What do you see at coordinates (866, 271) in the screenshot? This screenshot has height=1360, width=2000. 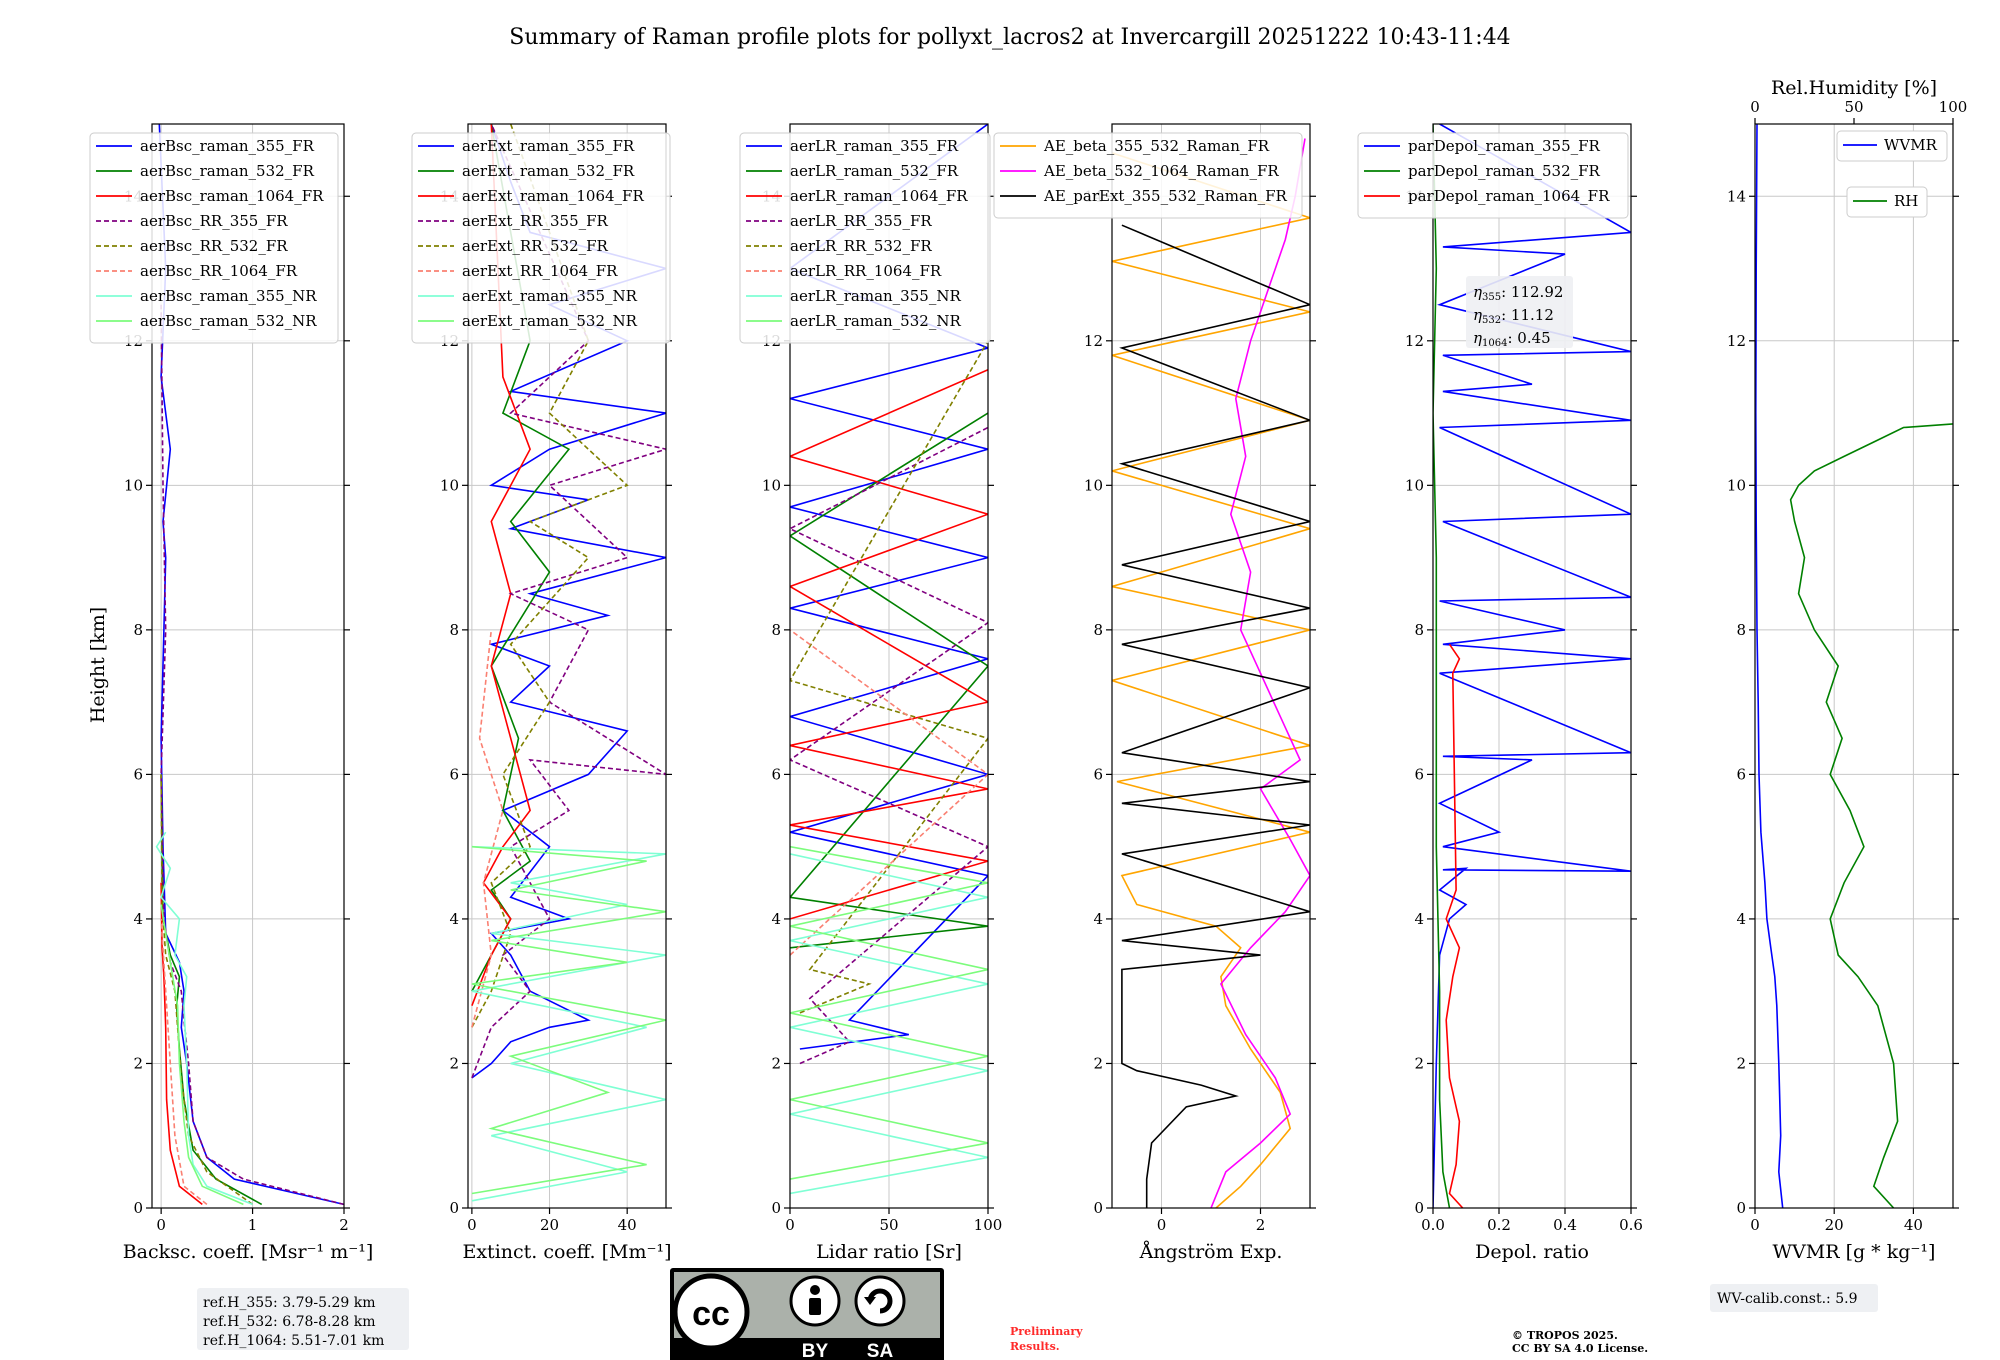 I see `legend-label: aerLR_RR_1064_FR` at bounding box center [866, 271].